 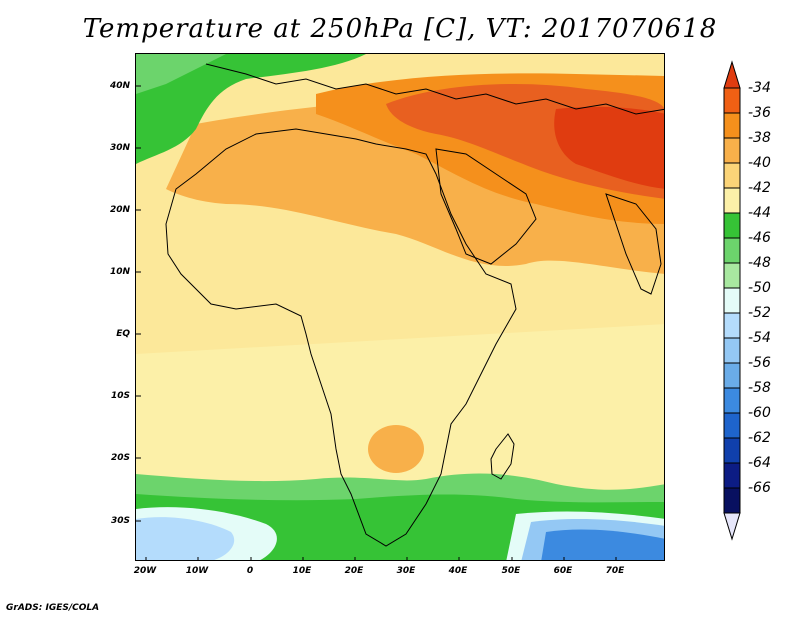 I want to click on lon-label-30e: 30E, so click(x=406, y=571).